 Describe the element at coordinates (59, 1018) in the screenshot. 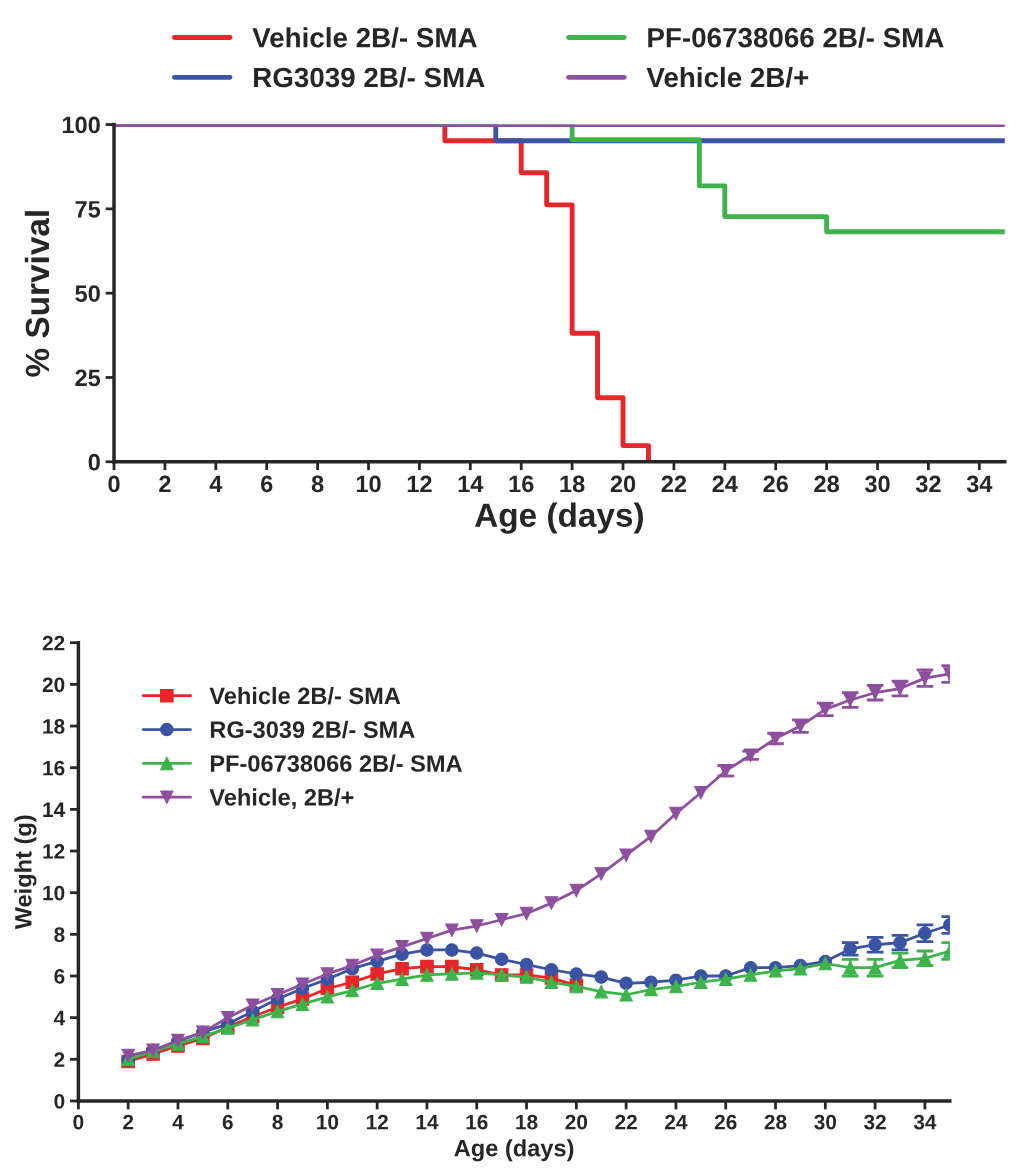

I see `y-tick-label: 4` at that location.